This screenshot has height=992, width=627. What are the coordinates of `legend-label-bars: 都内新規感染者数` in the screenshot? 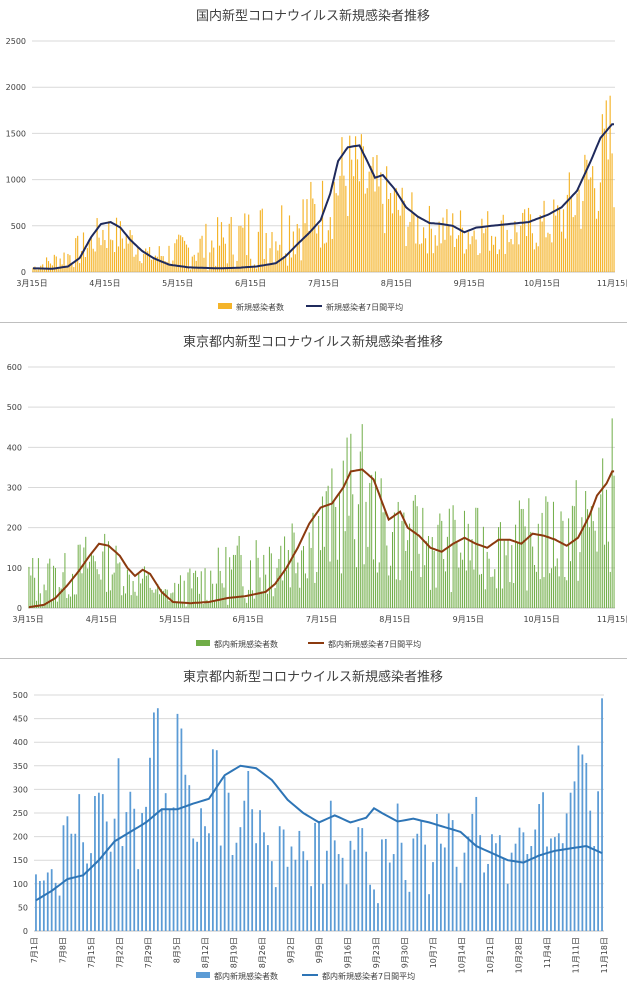 It's located at (246, 644).